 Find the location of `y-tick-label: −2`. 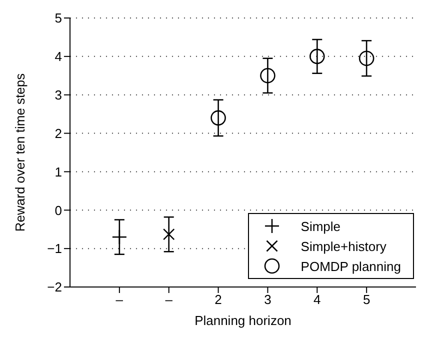

y-tick-label: −2 is located at coordinates (54, 287).